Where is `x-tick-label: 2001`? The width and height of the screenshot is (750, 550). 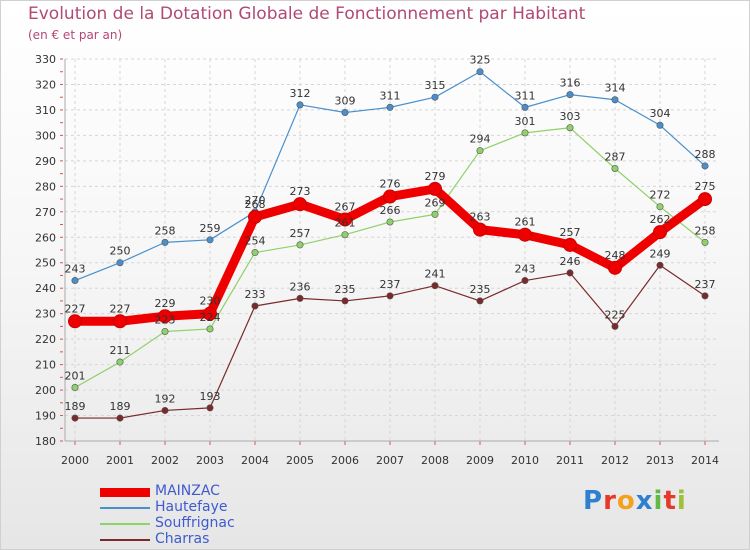 x-tick-label: 2001 is located at coordinates (120, 460).